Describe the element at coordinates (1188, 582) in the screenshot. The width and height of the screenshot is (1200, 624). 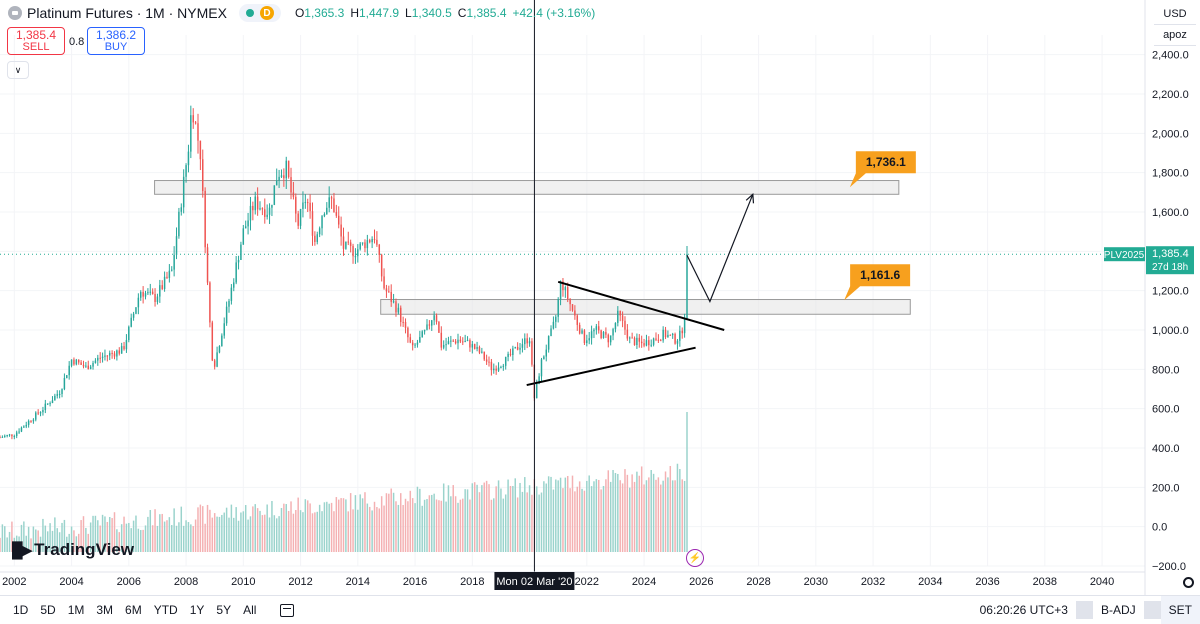
I see `gear-icon` at that location.